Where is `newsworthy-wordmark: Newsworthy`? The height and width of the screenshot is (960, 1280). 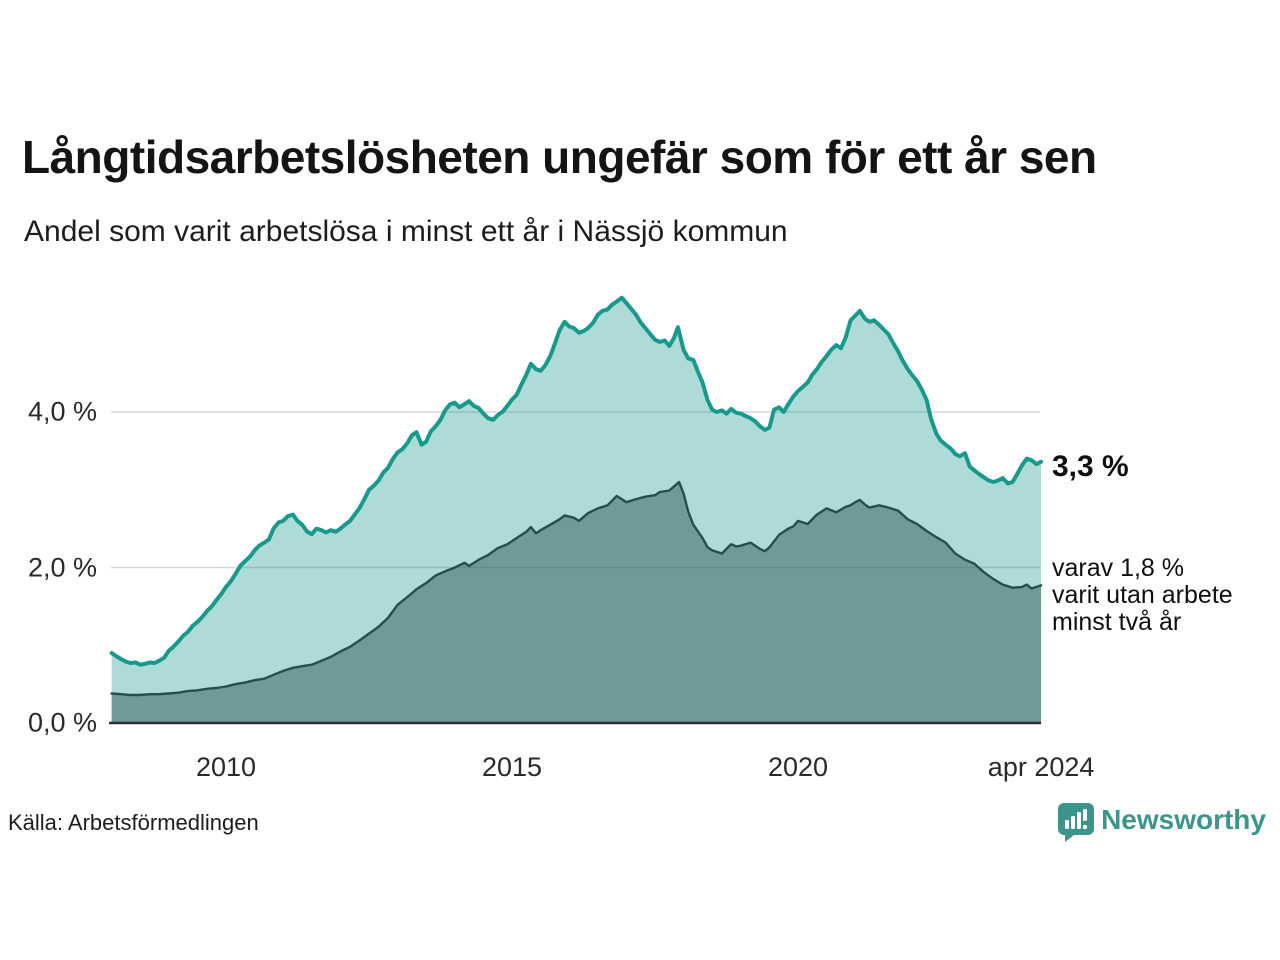
newsworthy-wordmark: Newsworthy is located at coordinates (1183, 819).